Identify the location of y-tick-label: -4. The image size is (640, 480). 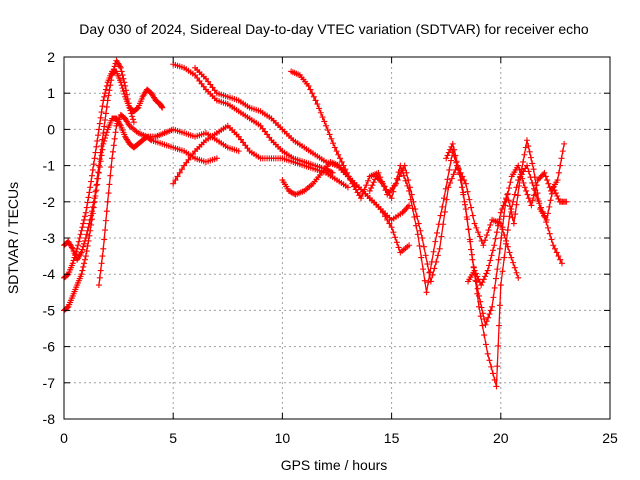
(49, 274).